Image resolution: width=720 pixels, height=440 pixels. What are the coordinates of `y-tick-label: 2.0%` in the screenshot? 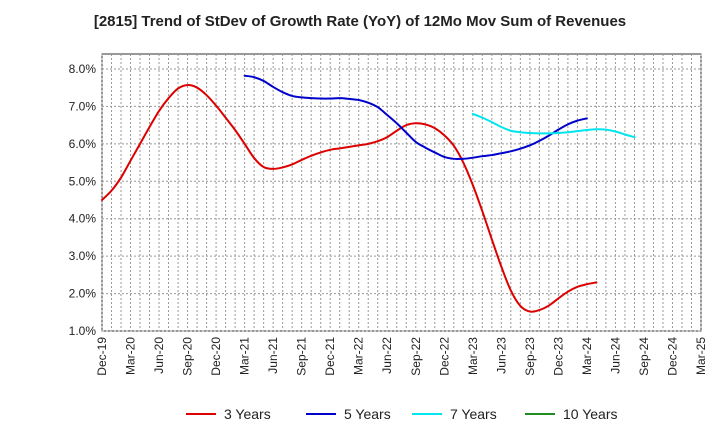 It's located at (83, 294).